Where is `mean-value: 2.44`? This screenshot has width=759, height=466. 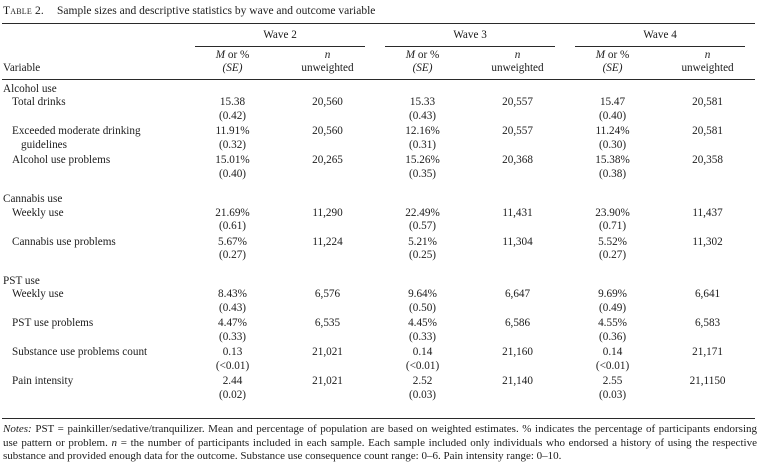 mean-value: 2.44 is located at coordinates (232, 381).